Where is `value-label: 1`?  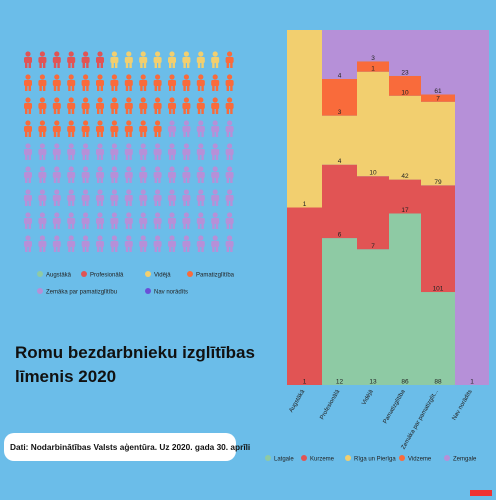 value-label: 1 is located at coordinates (305, 382).